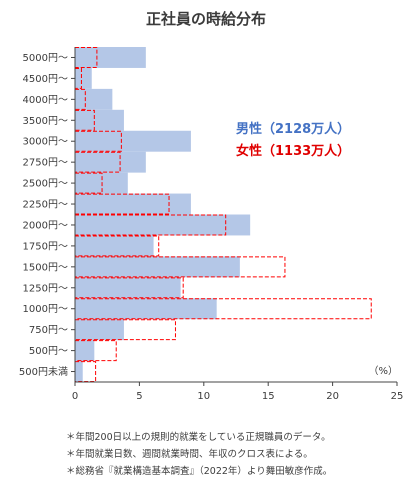 The image size is (413, 490). I want to click on y-tick-label: 500円〜, so click(48, 351).